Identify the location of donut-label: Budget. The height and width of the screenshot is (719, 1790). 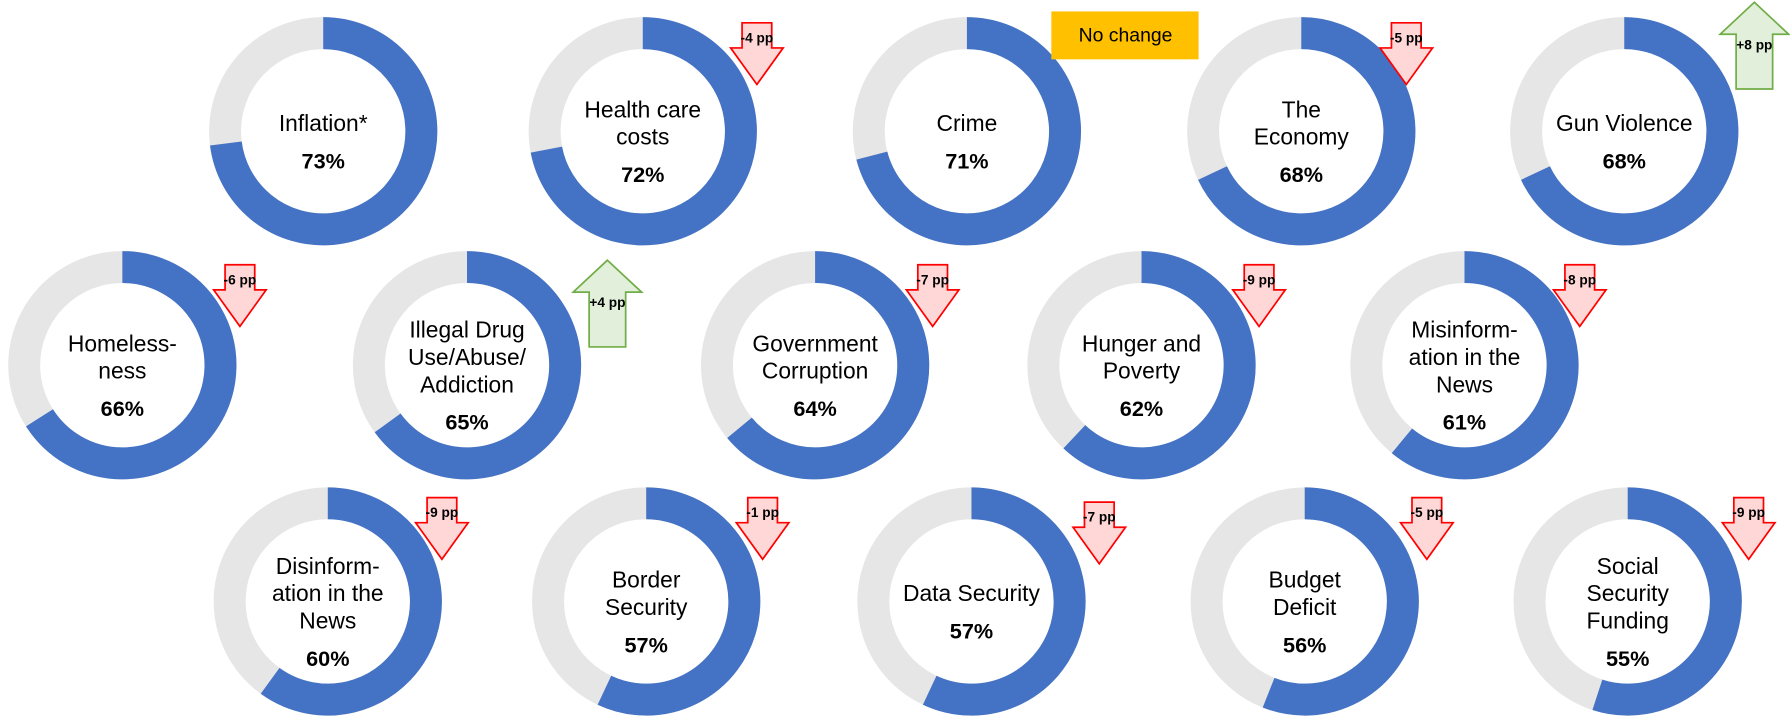
(1305, 580).